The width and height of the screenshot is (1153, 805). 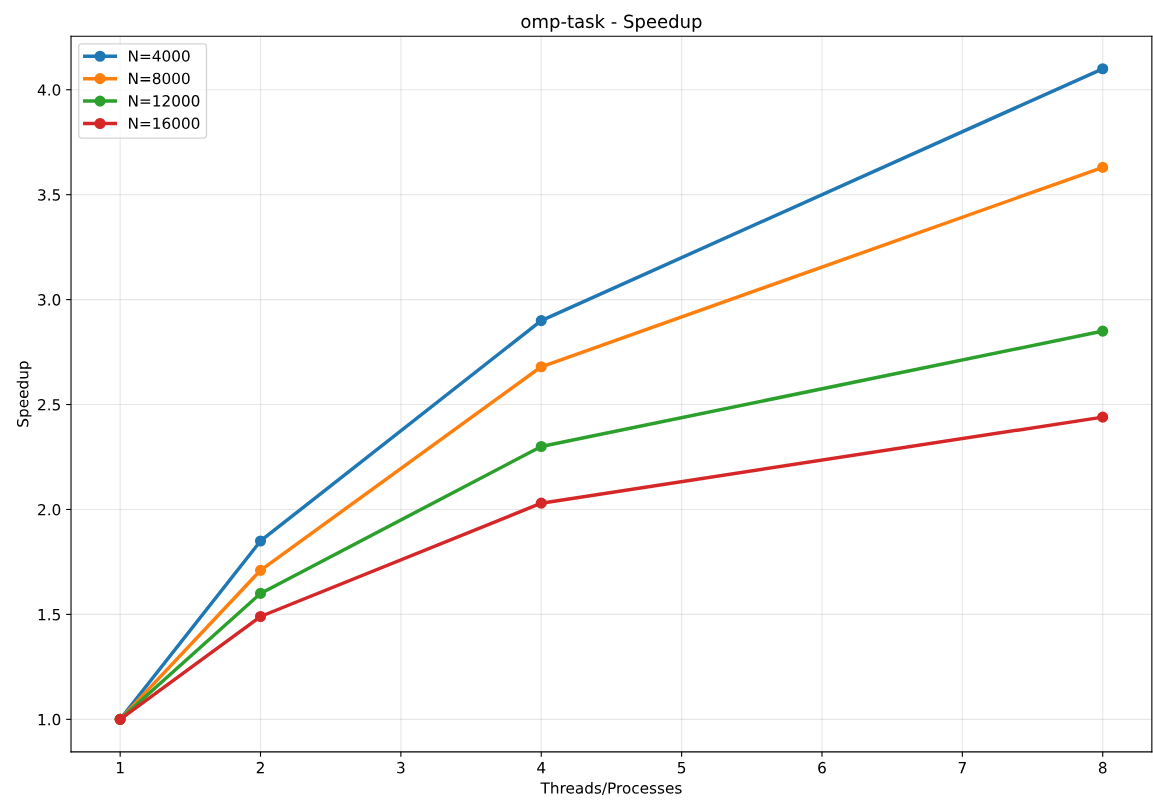 I want to click on y-axis-title: Speedup, so click(x=24, y=394).